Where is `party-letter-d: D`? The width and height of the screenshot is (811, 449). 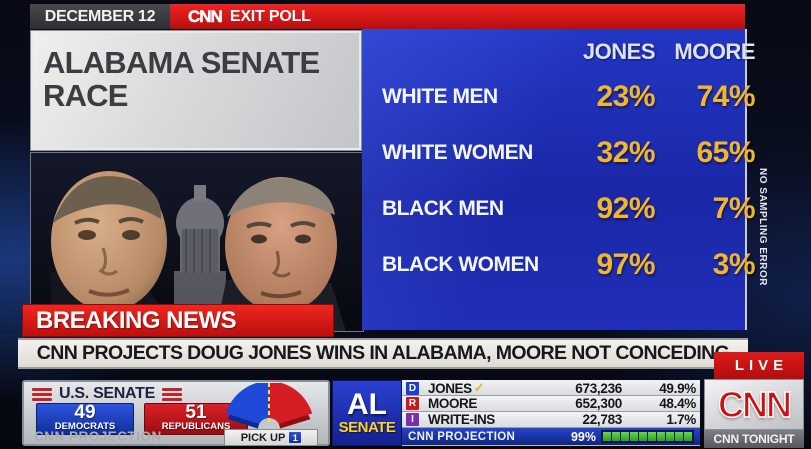 party-letter-d: D is located at coordinates (412, 388).